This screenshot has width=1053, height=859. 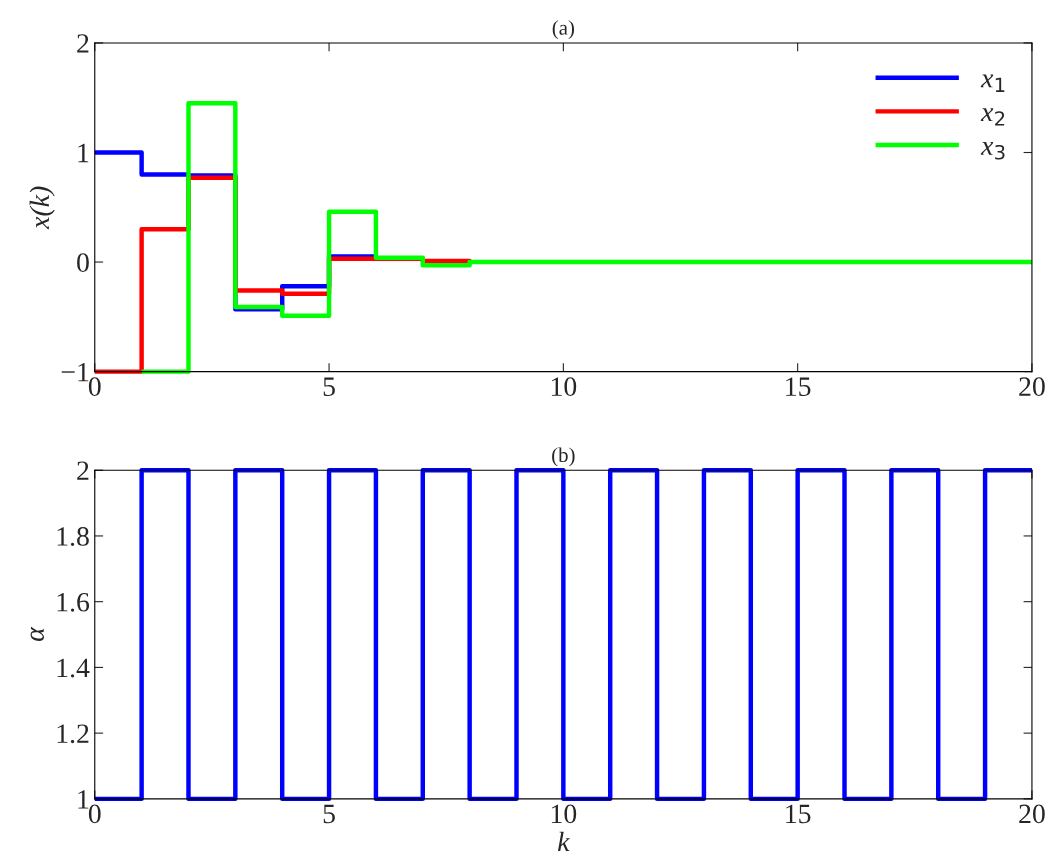 I want to click on y-tick-label: −1, so click(x=75, y=372).